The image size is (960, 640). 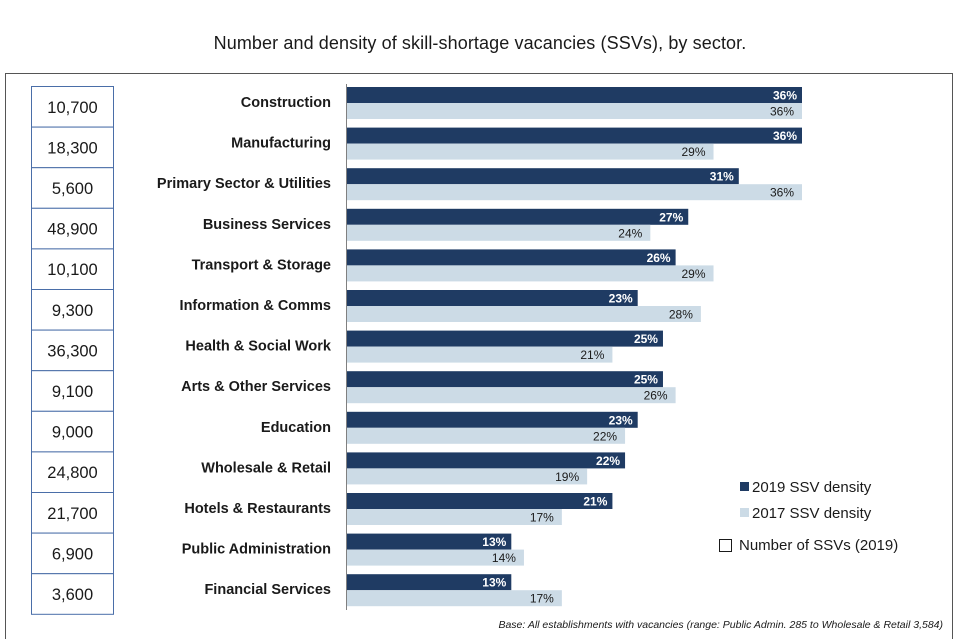 I want to click on ssv-count-value: 3,600, so click(x=72, y=595).